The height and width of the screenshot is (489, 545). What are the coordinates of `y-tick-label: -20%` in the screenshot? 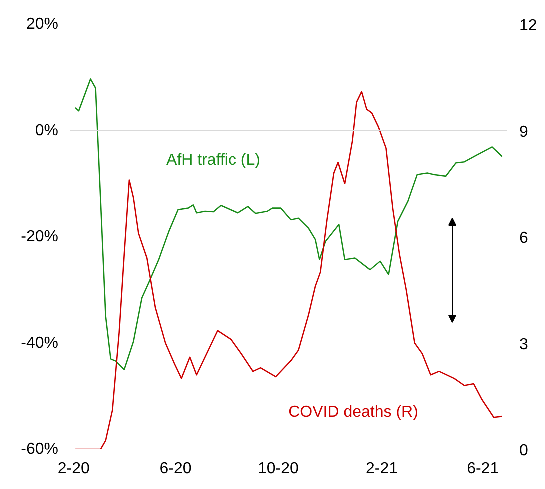 It's located at (40, 237).